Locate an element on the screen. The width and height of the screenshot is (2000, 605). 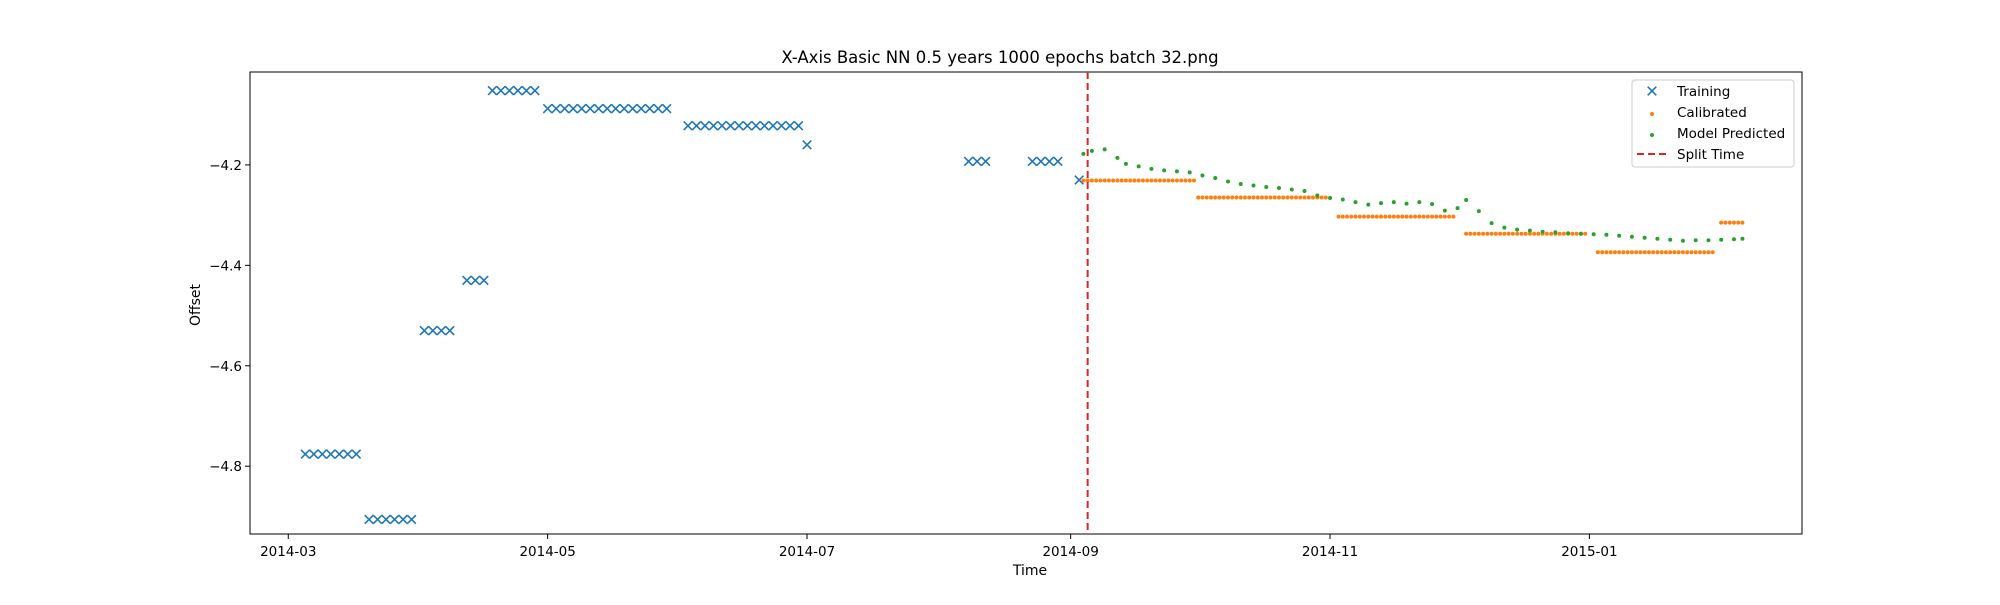
x-tick-label: 2014-09 is located at coordinates (1070, 552).